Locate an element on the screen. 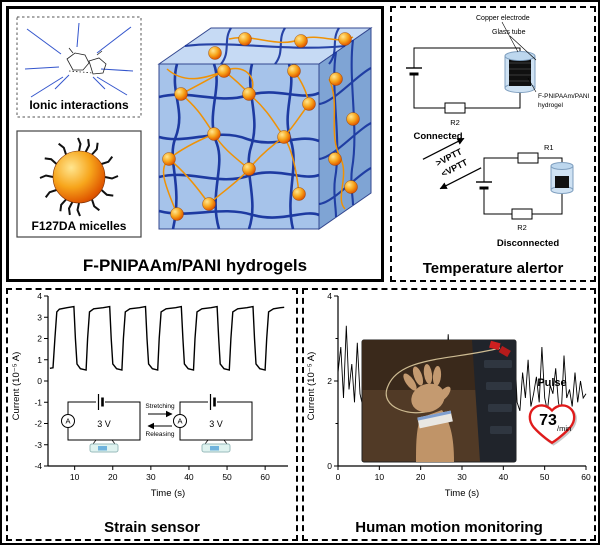 The image size is (600, 545). panel-title-alertor: Temperature alertor is located at coordinates (493, 268).